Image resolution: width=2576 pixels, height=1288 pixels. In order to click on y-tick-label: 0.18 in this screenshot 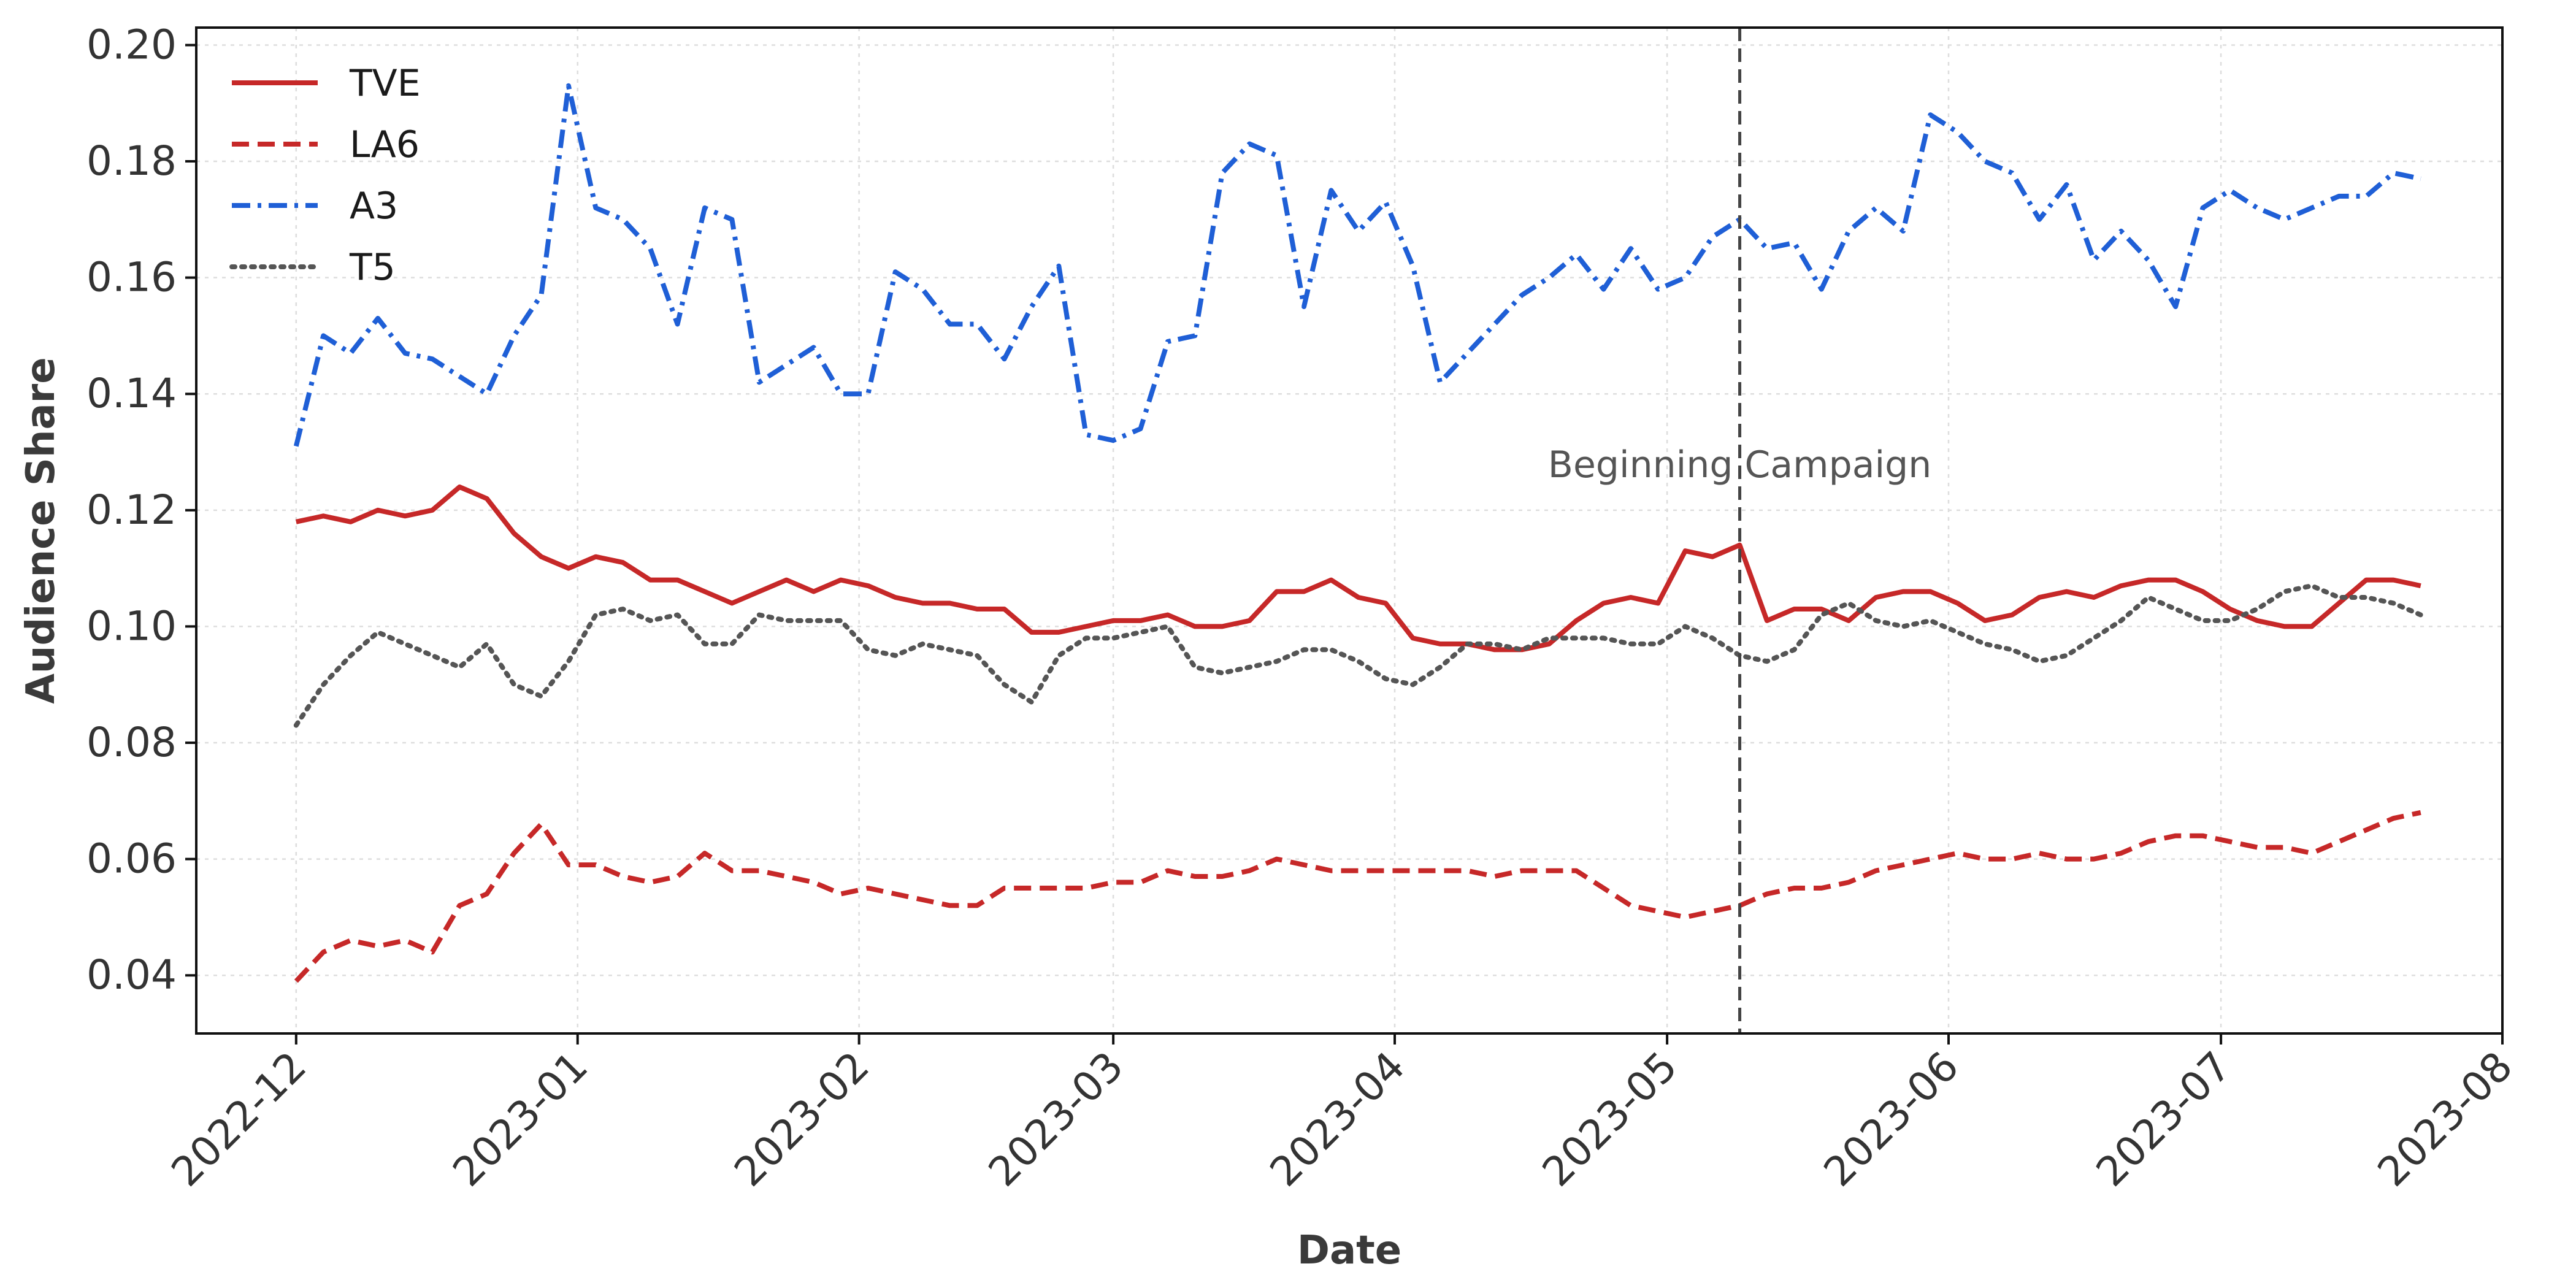, I will do `click(131, 161)`.